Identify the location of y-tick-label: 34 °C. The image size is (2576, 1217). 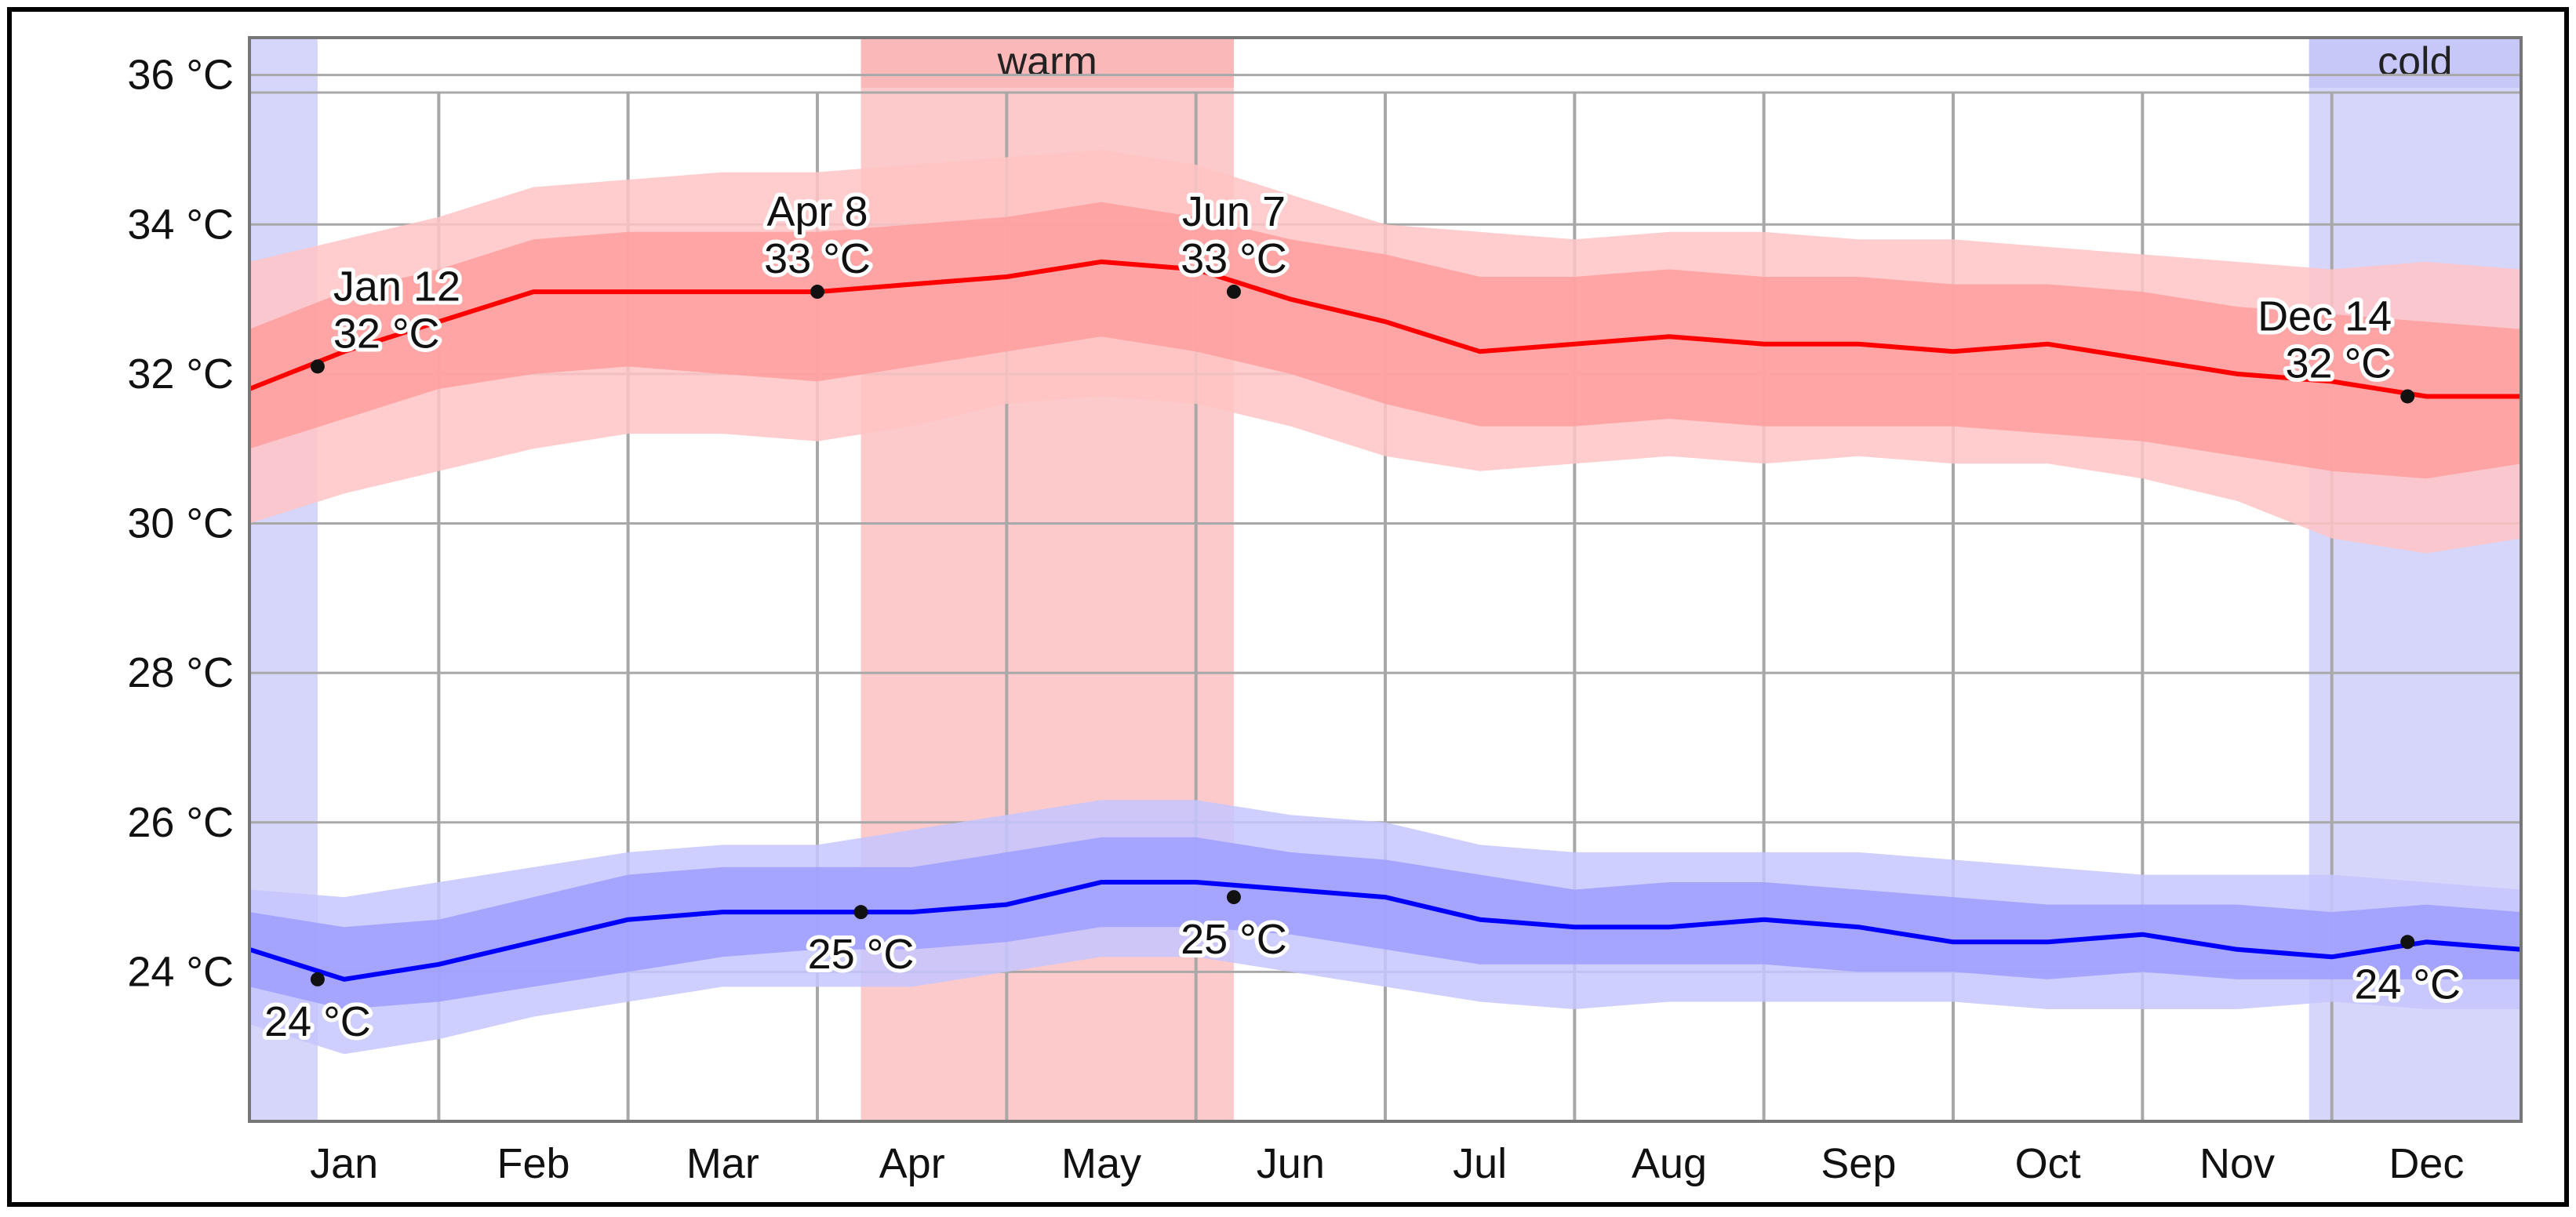
(180, 224).